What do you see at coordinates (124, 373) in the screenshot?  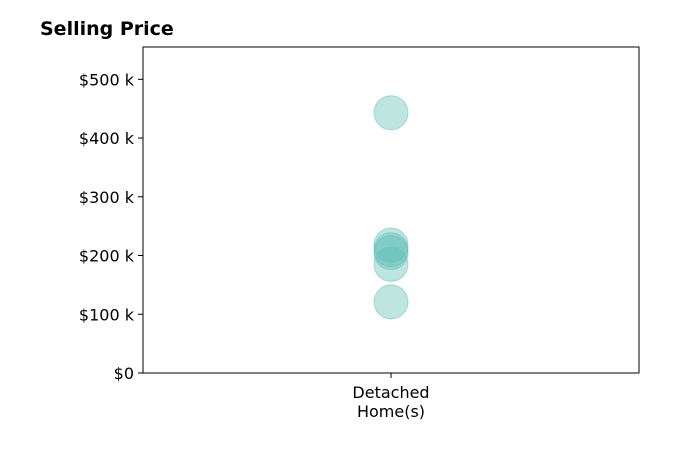 I see `y-tick-label: $0` at bounding box center [124, 373].